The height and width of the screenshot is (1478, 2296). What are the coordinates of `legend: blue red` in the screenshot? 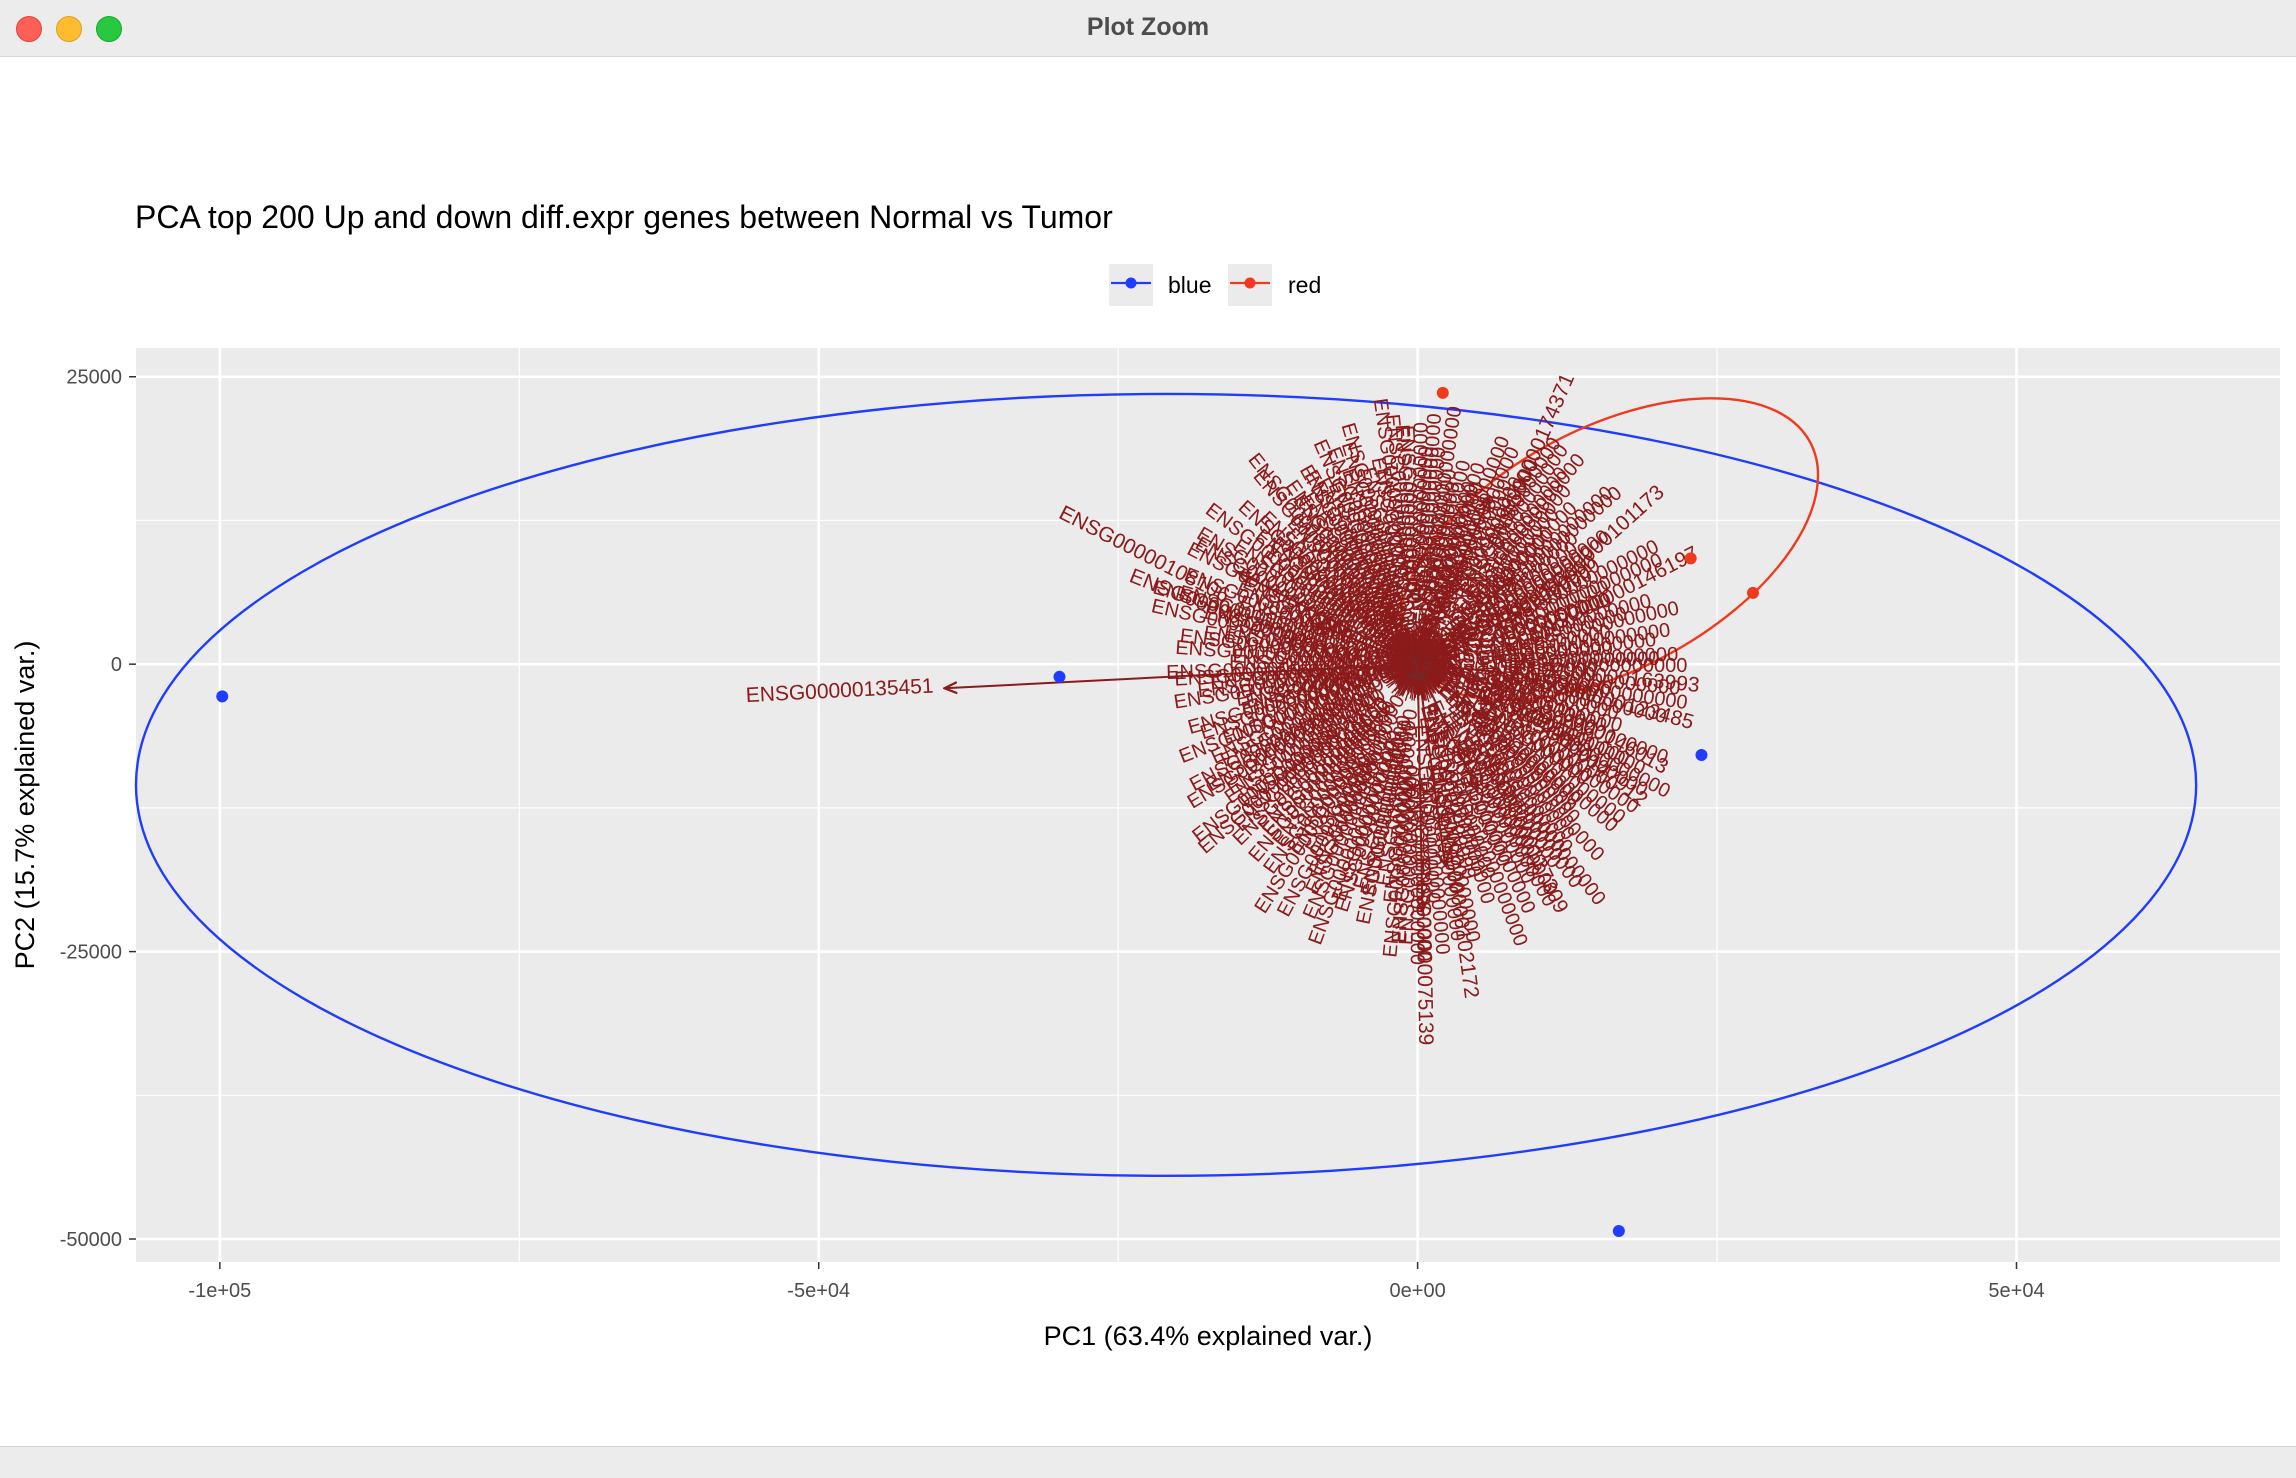 It's located at (1215, 285).